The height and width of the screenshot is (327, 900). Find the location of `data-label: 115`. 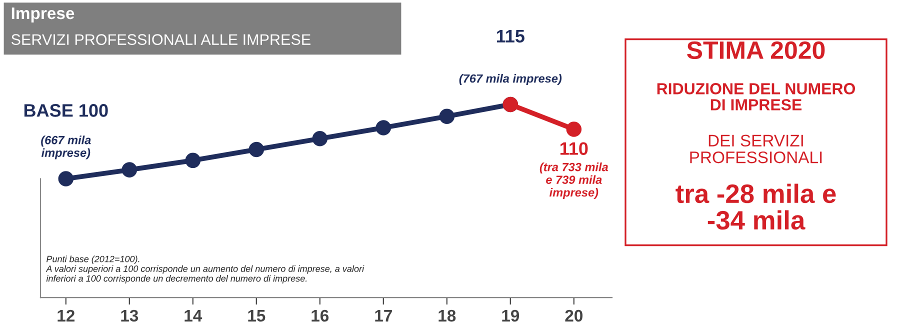

data-label: 115 is located at coordinates (510, 36).